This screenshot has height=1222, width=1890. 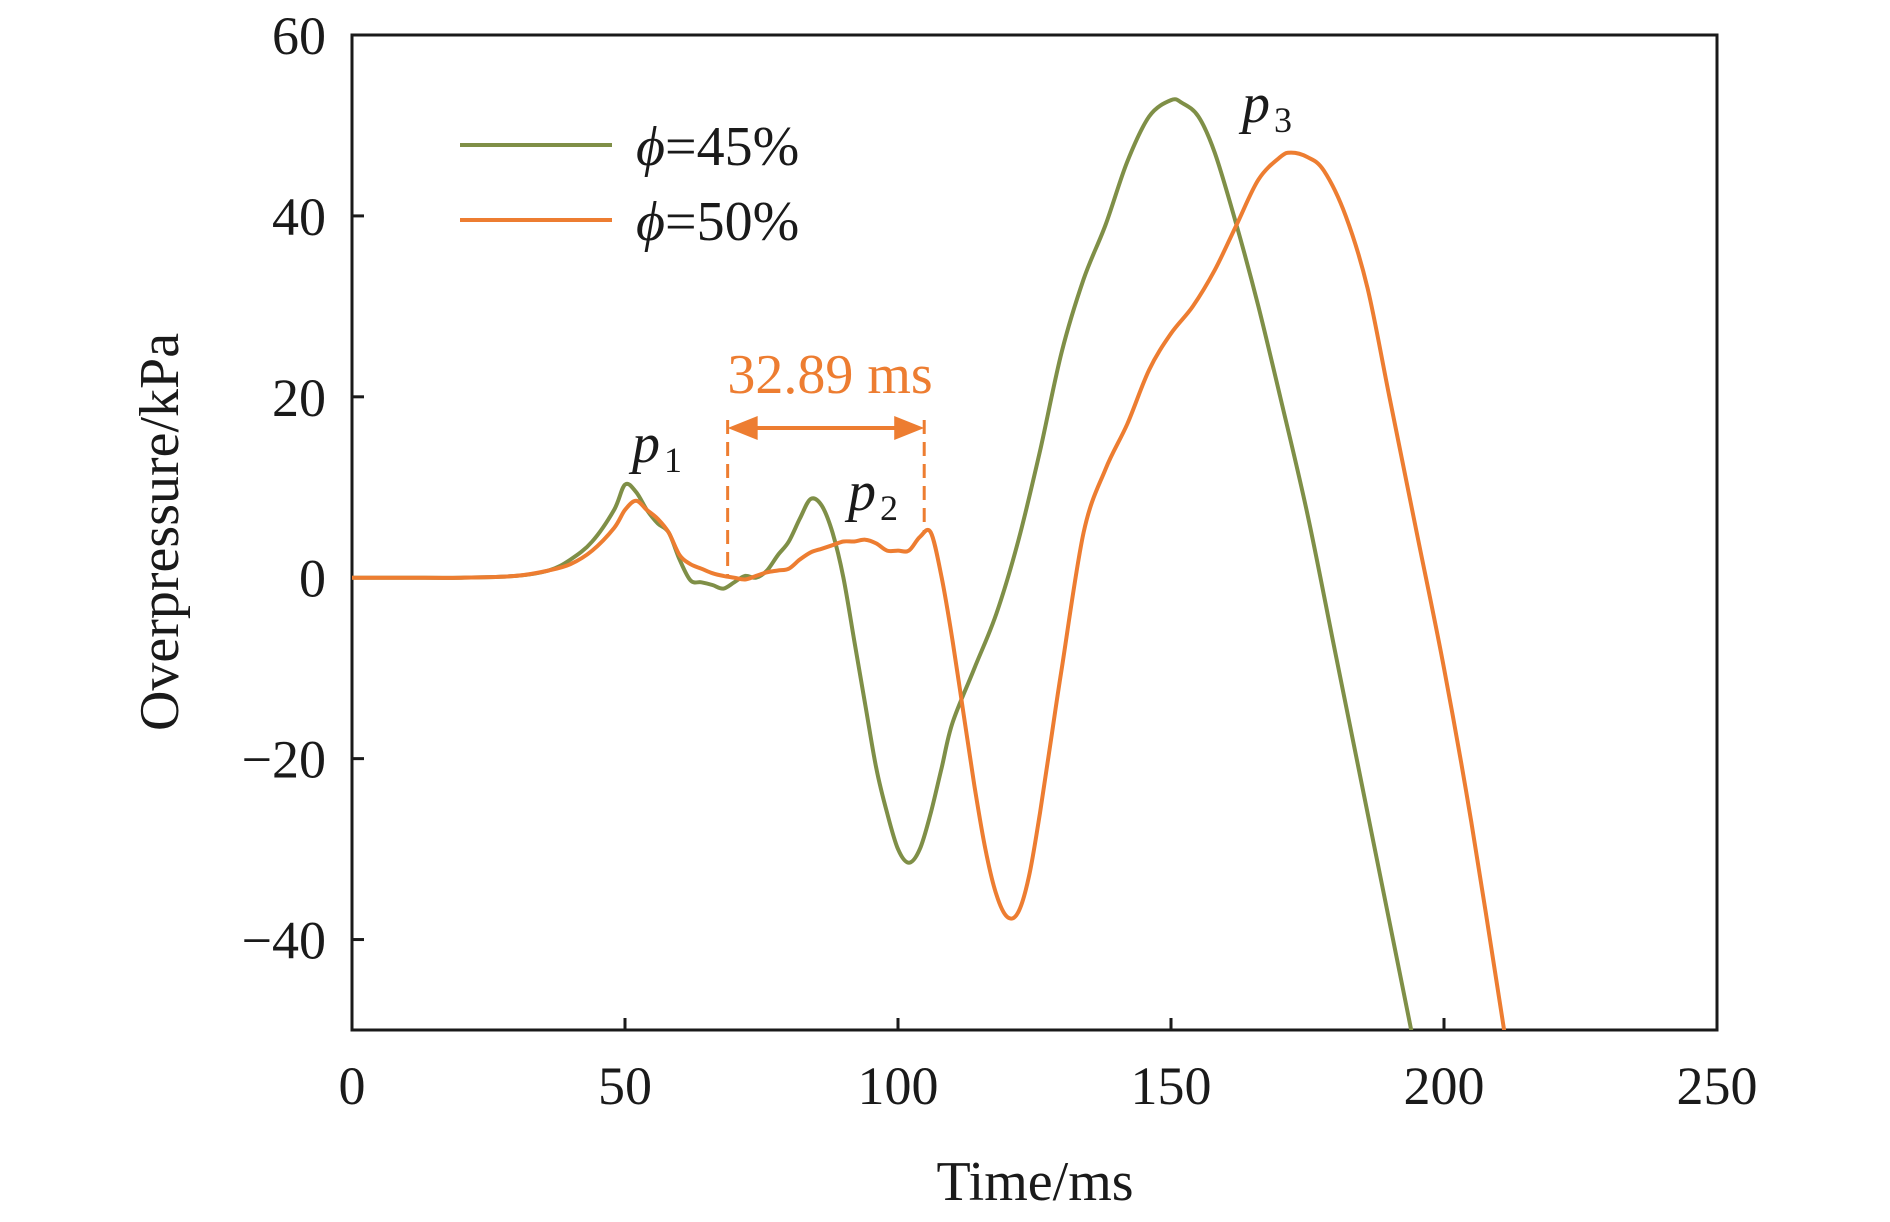 What do you see at coordinates (352, 1086) in the screenshot?
I see `x-tick-label: 0` at bounding box center [352, 1086].